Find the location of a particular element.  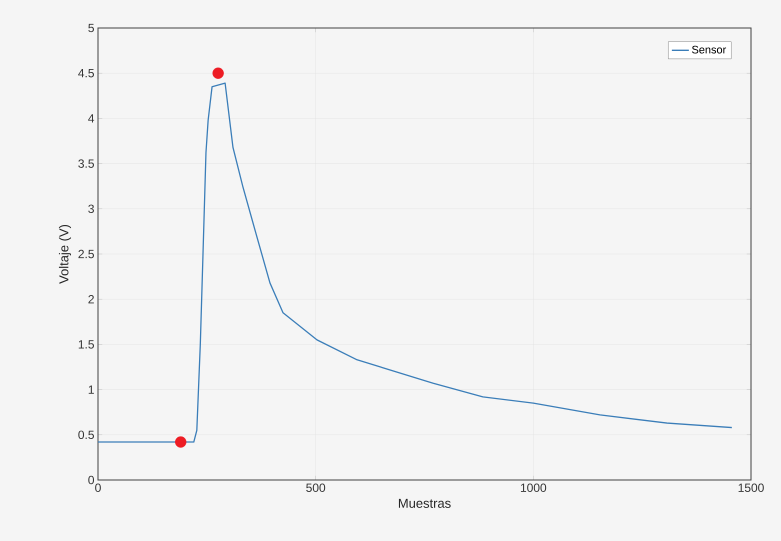

y-tick-label: 1 is located at coordinates (91, 389).